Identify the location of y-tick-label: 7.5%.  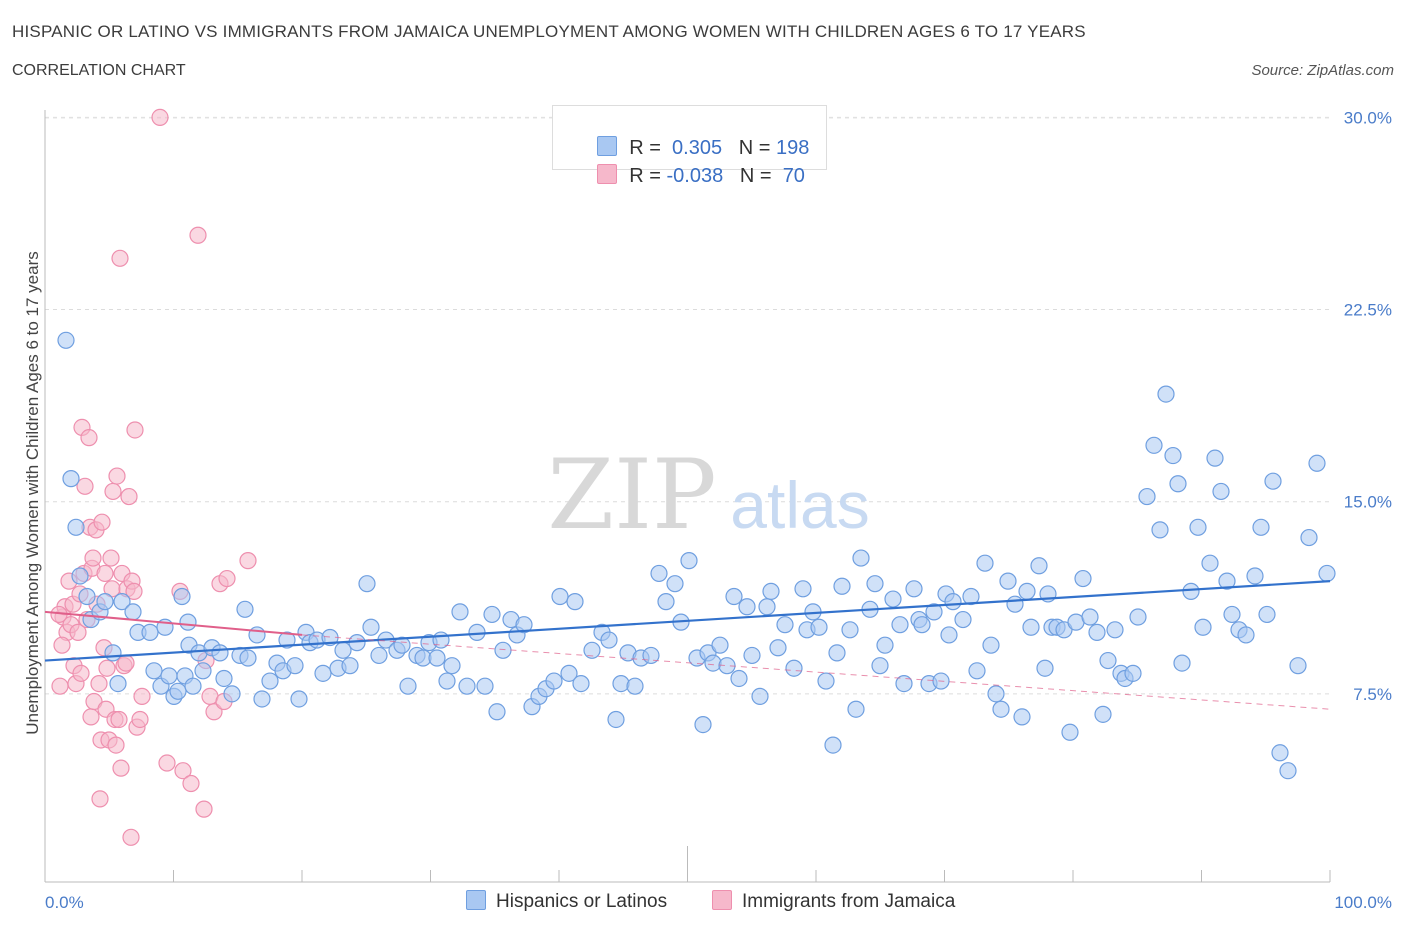
(1372, 694).